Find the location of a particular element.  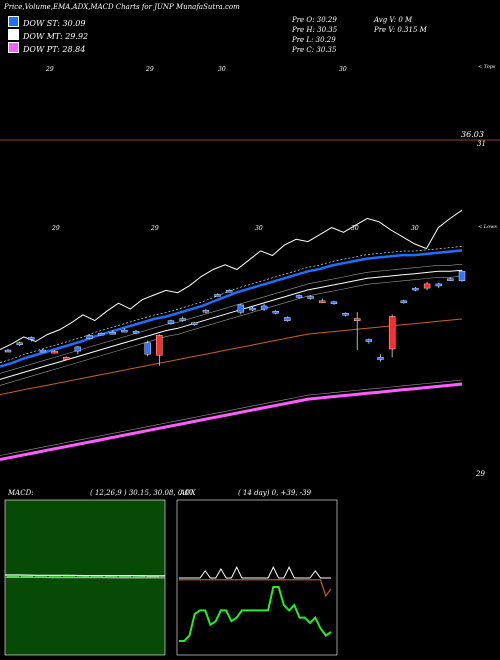

stat-low: Pre L: 30.29 is located at coordinates (314, 40).